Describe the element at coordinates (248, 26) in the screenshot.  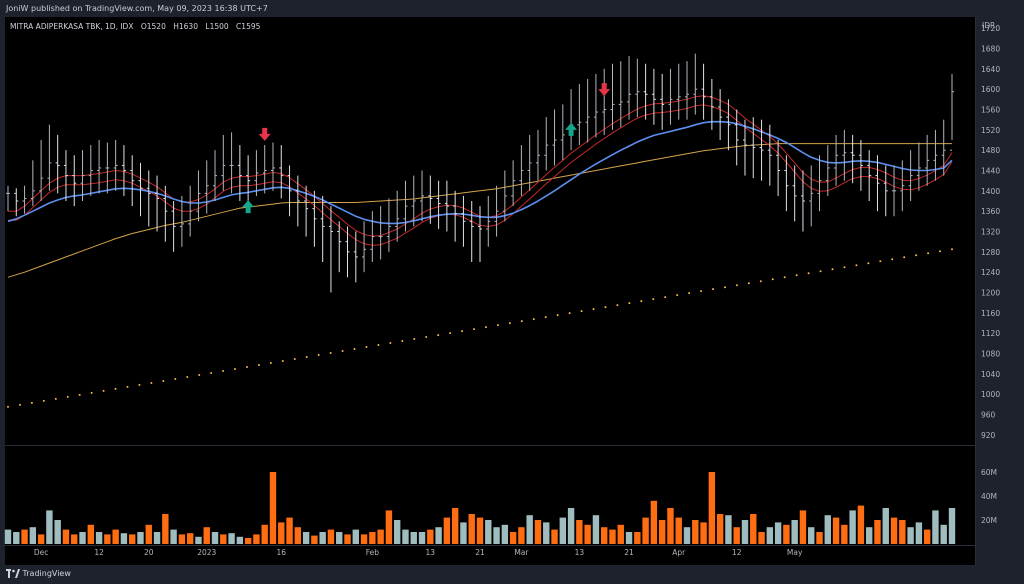
I see `ohlc-close: C1595` at that location.